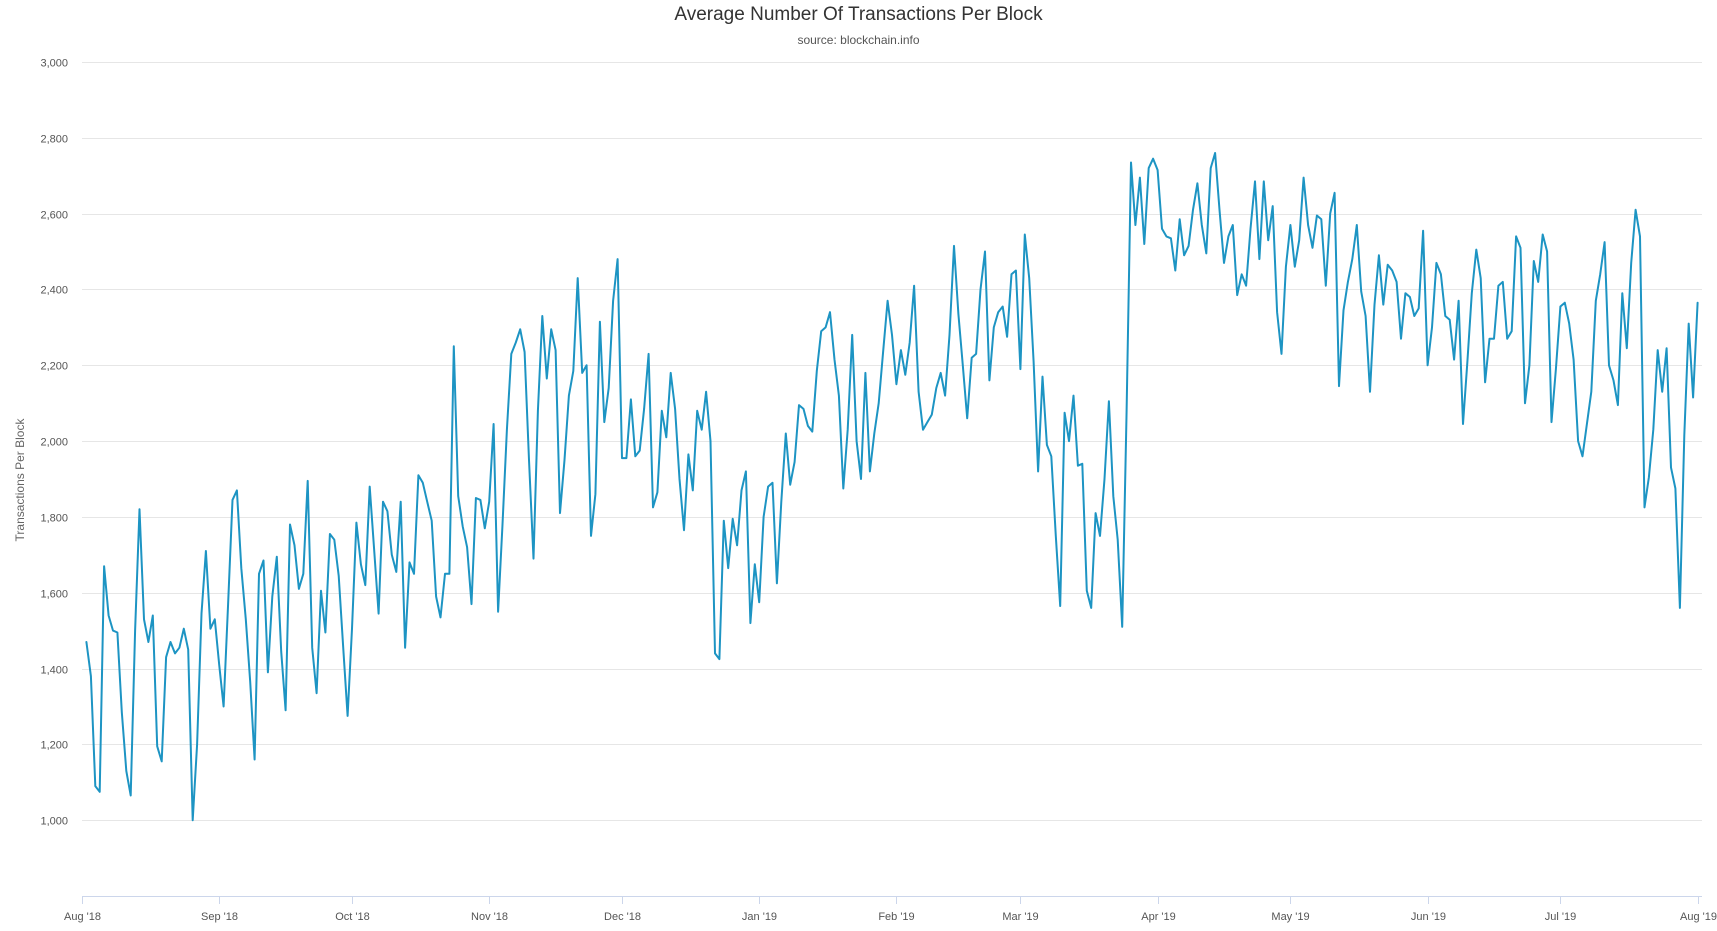 This screenshot has width=1717, height=931. What do you see at coordinates (858, 14) in the screenshot?
I see `chart-title: Average Number Of Transactions Per Block` at bounding box center [858, 14].